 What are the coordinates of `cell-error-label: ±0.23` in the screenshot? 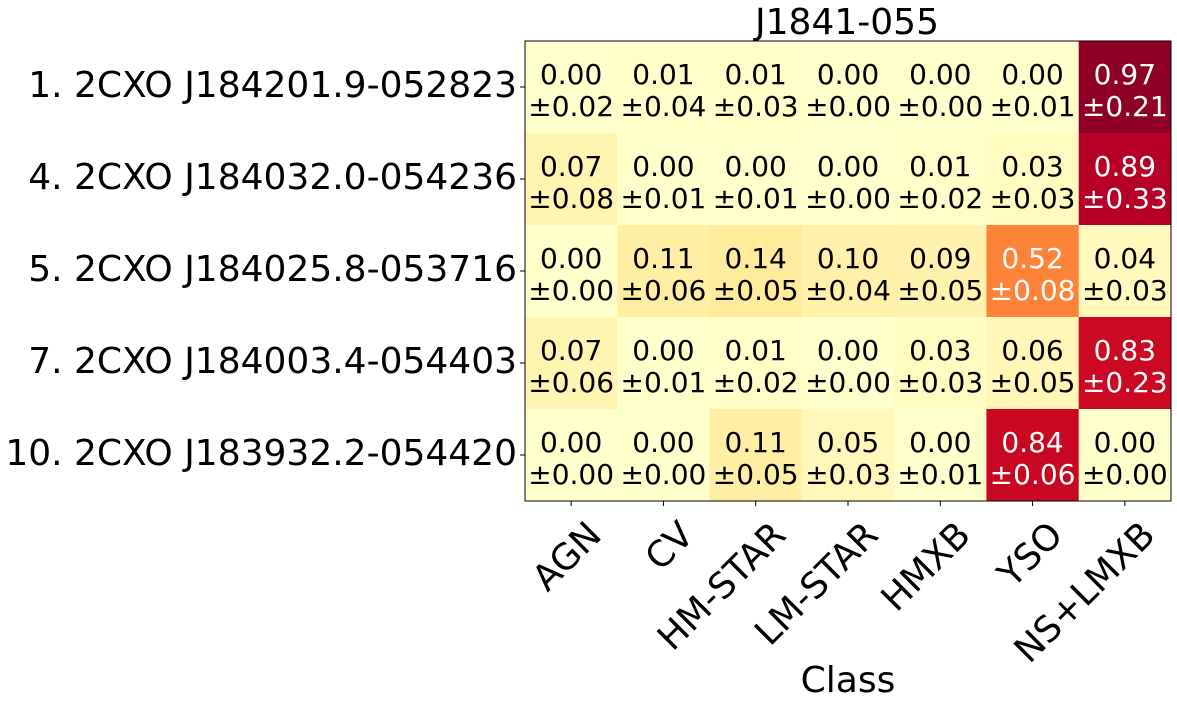 It's located at (1125, 382).